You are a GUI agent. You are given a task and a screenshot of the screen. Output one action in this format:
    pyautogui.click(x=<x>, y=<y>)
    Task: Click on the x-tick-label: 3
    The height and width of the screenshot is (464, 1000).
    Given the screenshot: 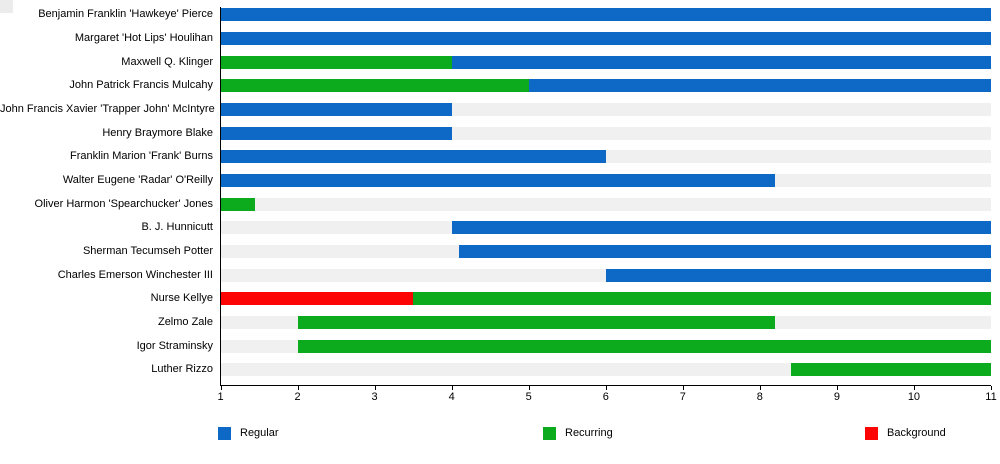 What is the action you would take?
    pyautogui.click(x=374, y=397)
    